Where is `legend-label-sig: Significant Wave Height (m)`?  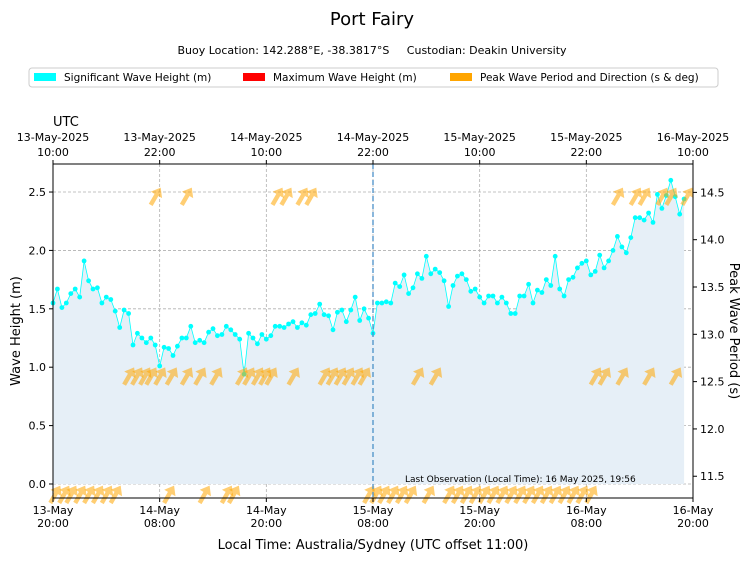
legend-label-sig: Significant Wave Height (m) is located at coordinates (137, 78).